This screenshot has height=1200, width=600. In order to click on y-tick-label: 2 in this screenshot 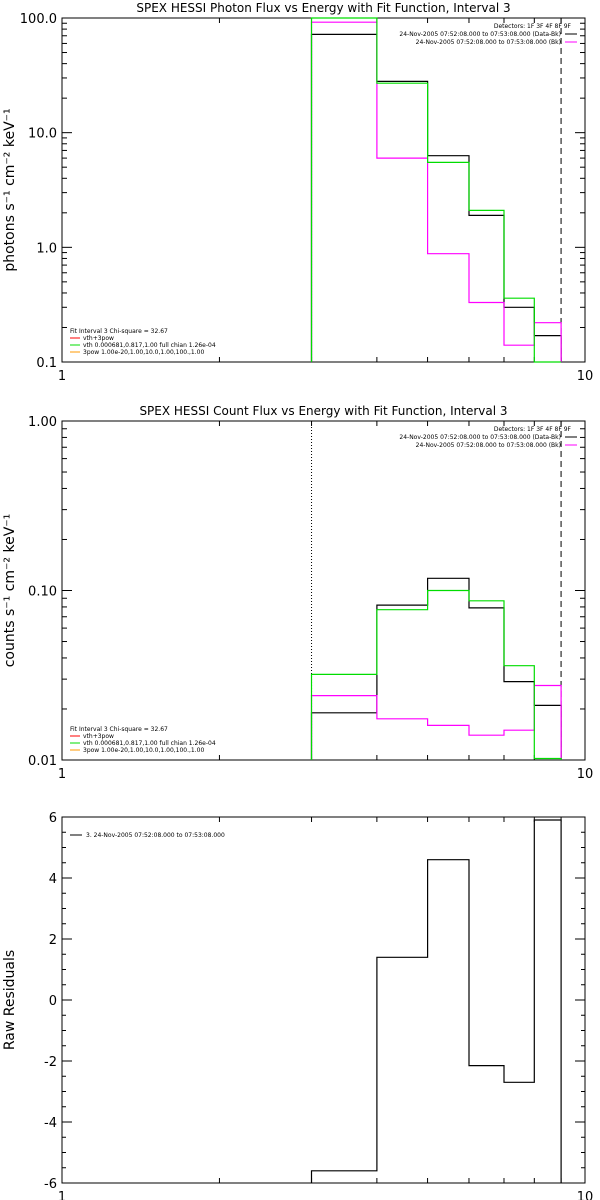, I will do `click(53, 940)`.